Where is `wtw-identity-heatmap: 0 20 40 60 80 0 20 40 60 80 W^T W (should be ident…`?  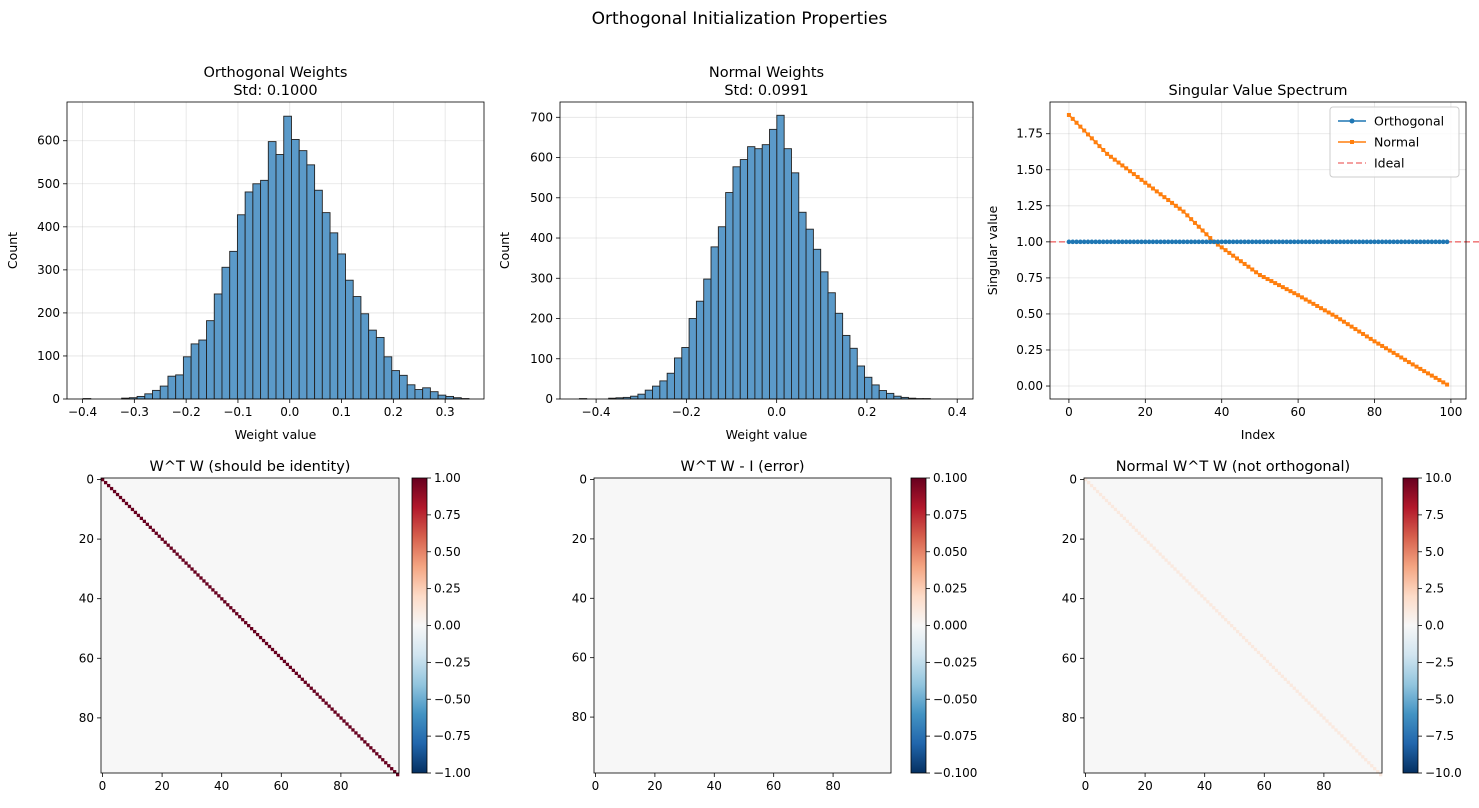 wtw-identity-heatmap: 0 20 40 60 80 0 20 40 60 80 W^T W (should be ident… is located at coordinates (275, 626).